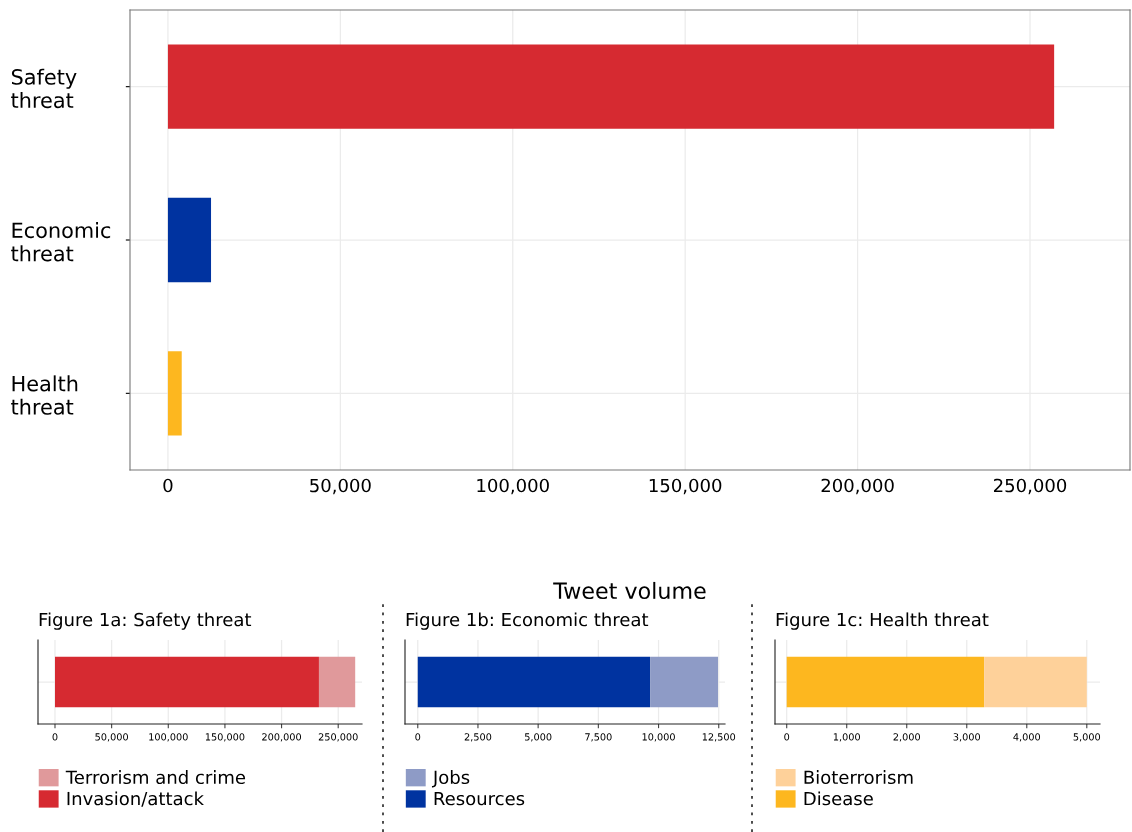 This screenshot has height=832, width=1132. What do you see at coordinates (882, 621) in the screenshot?
I see `chart-title: Figure 1c: Health threat` at bounding box center [882, 621].